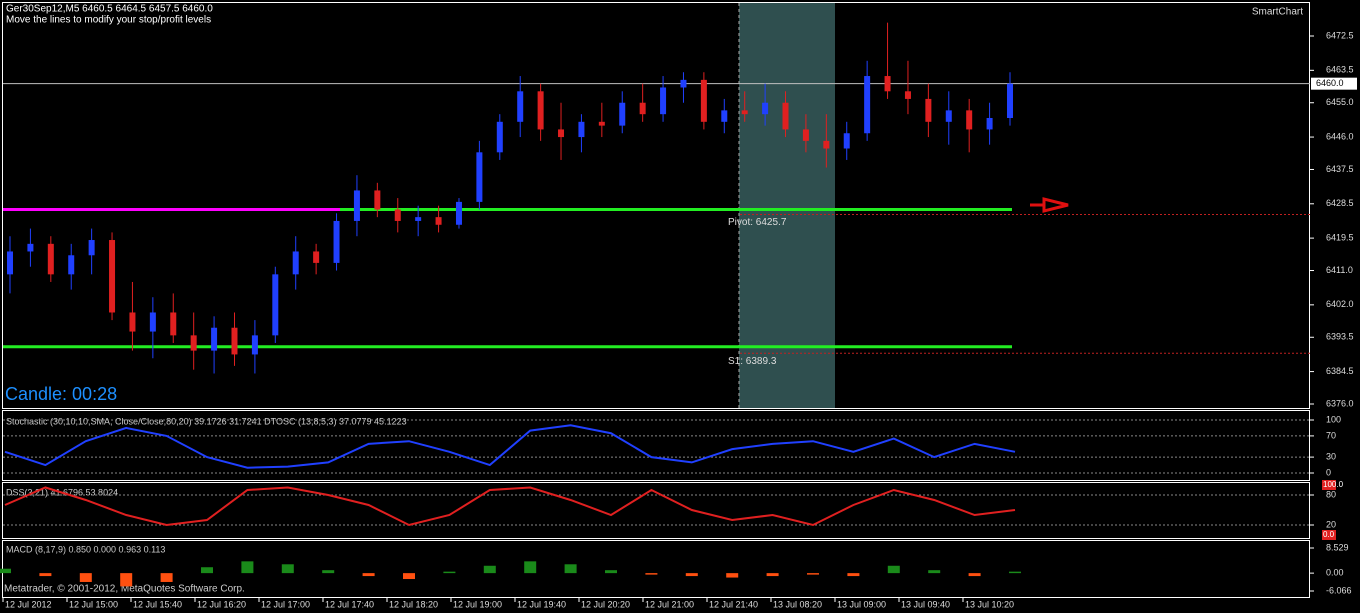 The image size is (1360, 613). Describe the element at coordinates (733, 604) in the screenshot. I see `x-tick-label: 12 Jul 21:40` at that location.